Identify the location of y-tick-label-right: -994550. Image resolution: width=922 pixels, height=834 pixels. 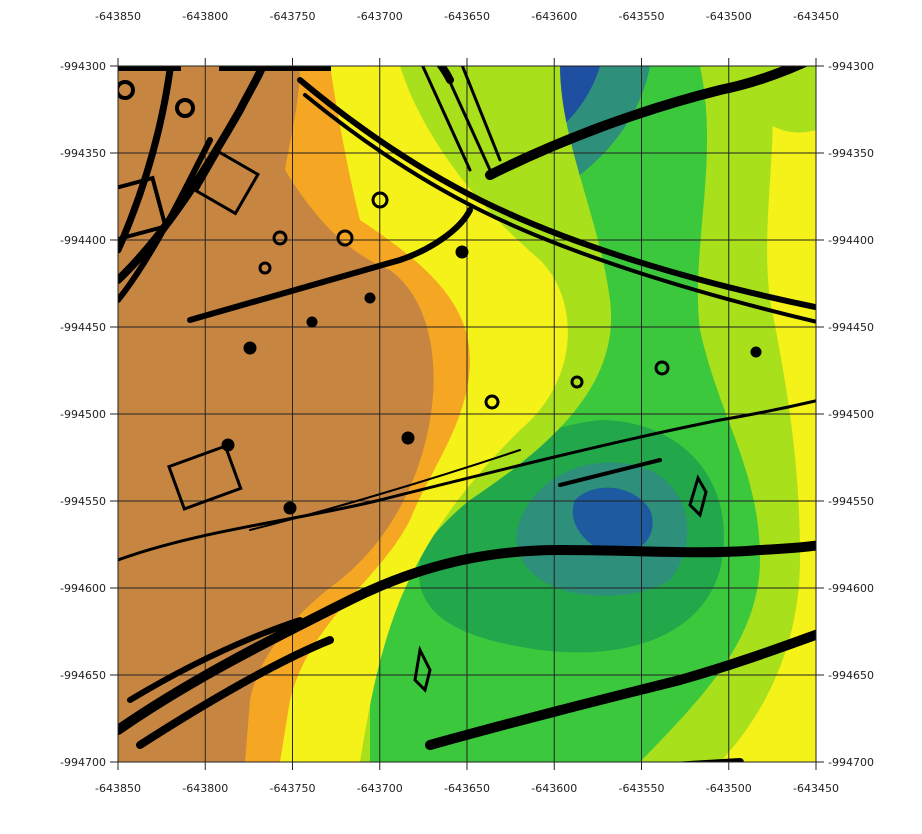
(851, 501).